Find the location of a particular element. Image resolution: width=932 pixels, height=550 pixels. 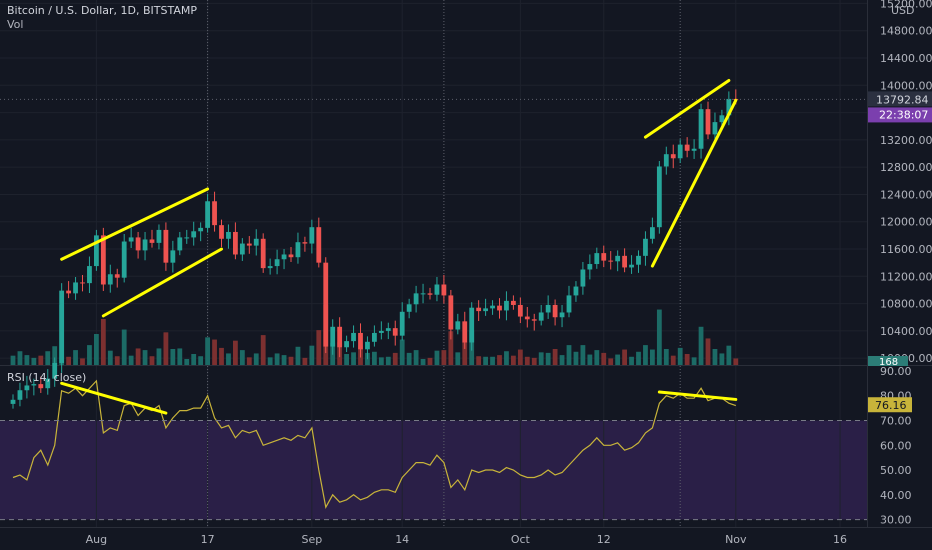

price-tick-label: 15200.00 is located at coordinates (906, 5).